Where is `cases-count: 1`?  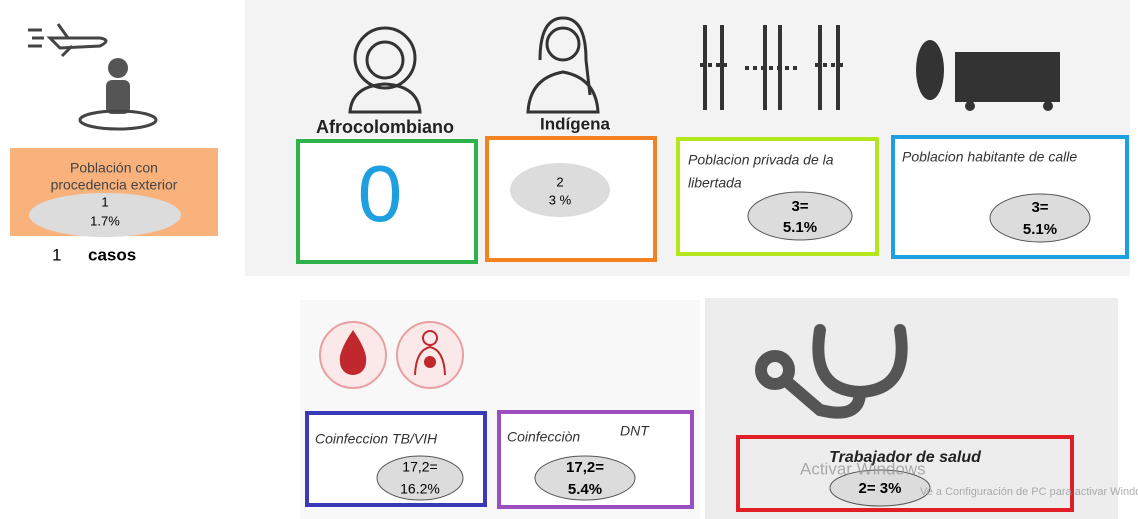
cases-count: 1 is located at coordinates (56, 254).